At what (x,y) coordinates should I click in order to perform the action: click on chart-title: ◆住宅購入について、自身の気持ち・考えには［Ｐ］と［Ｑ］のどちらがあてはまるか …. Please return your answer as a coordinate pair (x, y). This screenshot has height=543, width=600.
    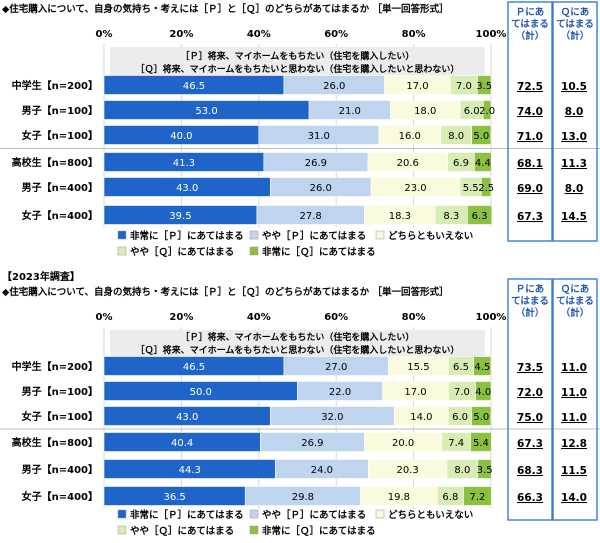
    Looking at the image, I should click on (225, 9).